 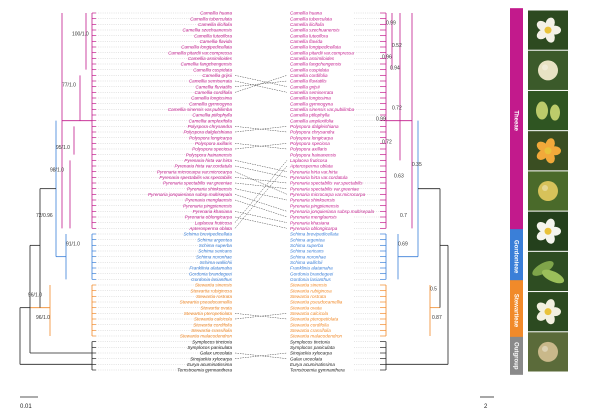 What do you see at coordinates (206, 336) in the screenshot?
I see `left-taxon-label: Stewartia malacodendron` at bounding box center [206, 336].